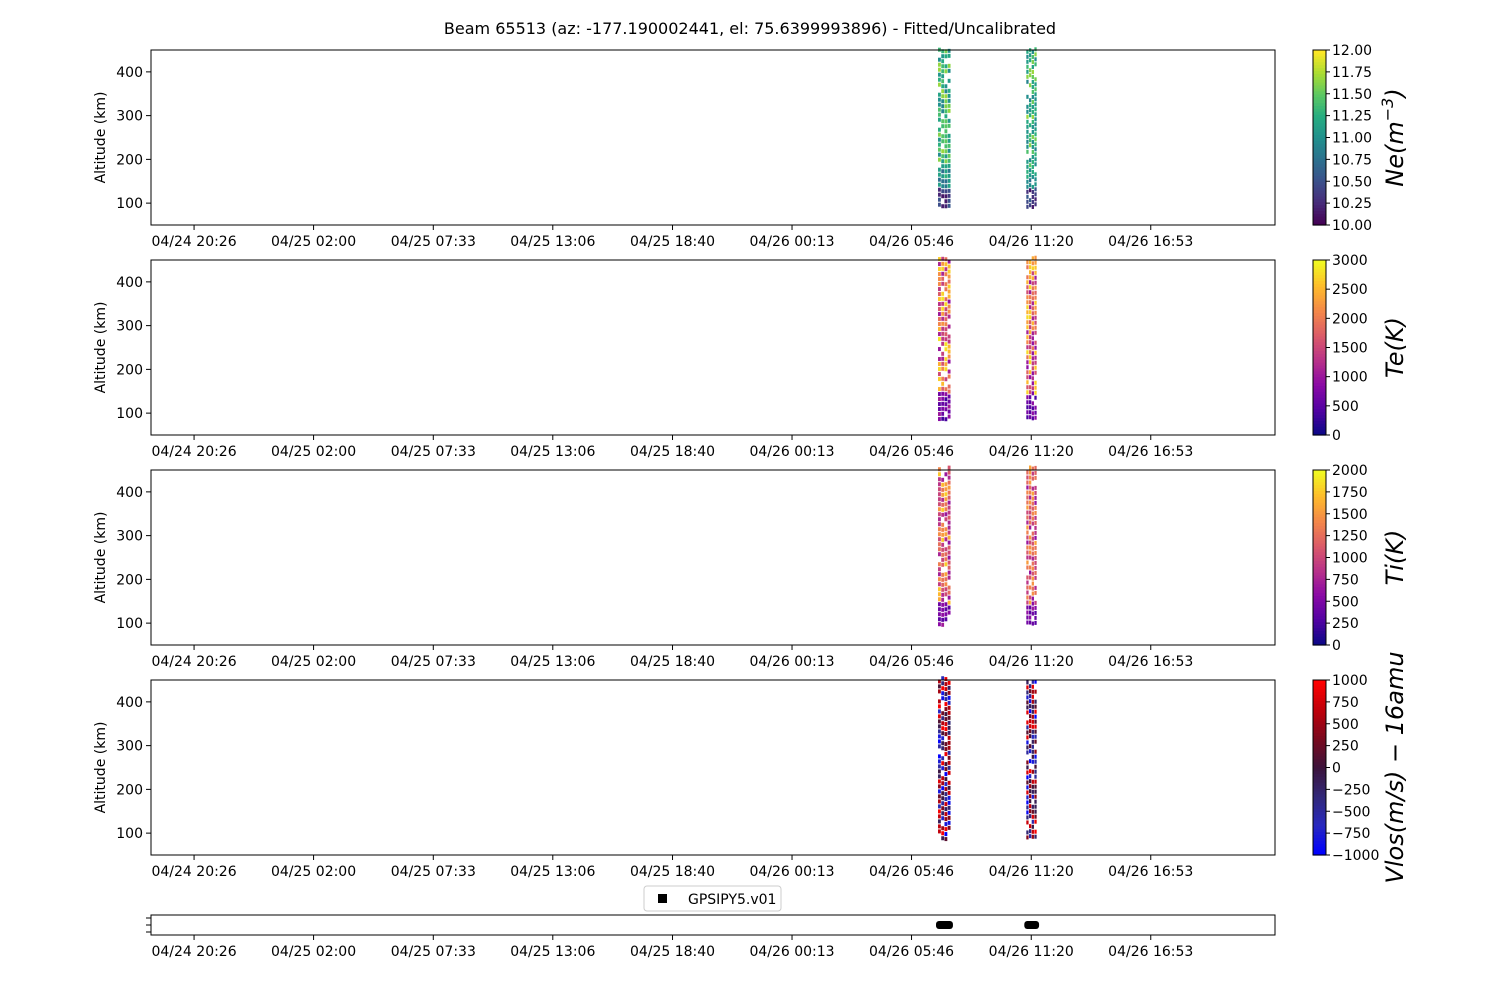 The image size is (1500, 1000). I want to click on x-tick-label: 04/25 02:00, so click(313, 452).